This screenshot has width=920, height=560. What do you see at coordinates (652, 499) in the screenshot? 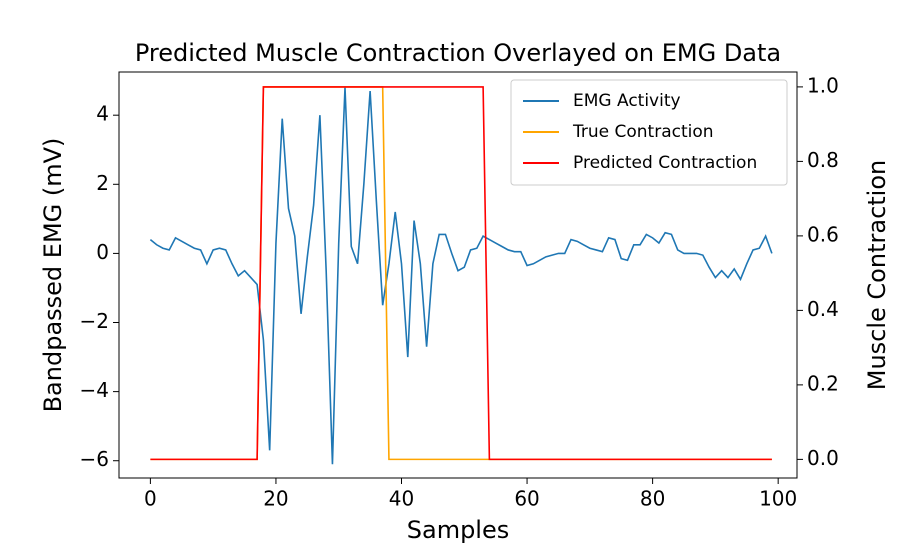
I see `x-tick-label: 80` at bounding box center [652, 499].